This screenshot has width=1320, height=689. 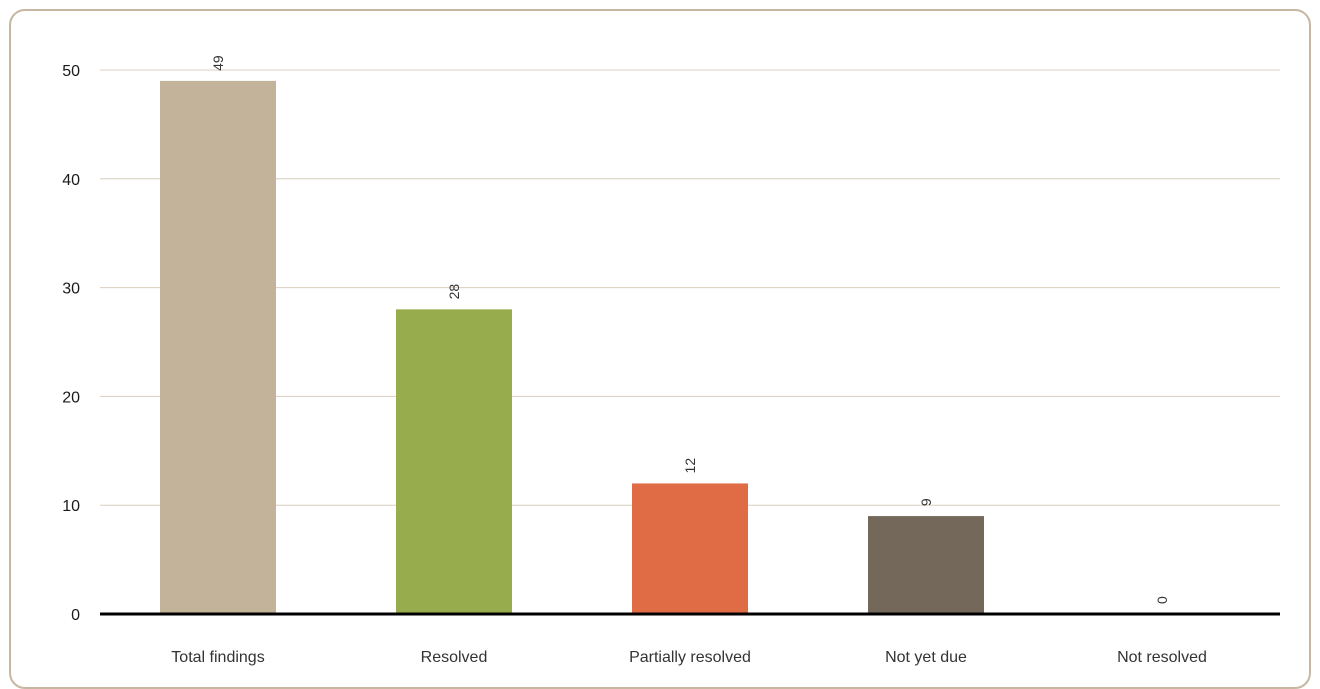 I want to click on data-label: 0, so click(x=1162, y=600).